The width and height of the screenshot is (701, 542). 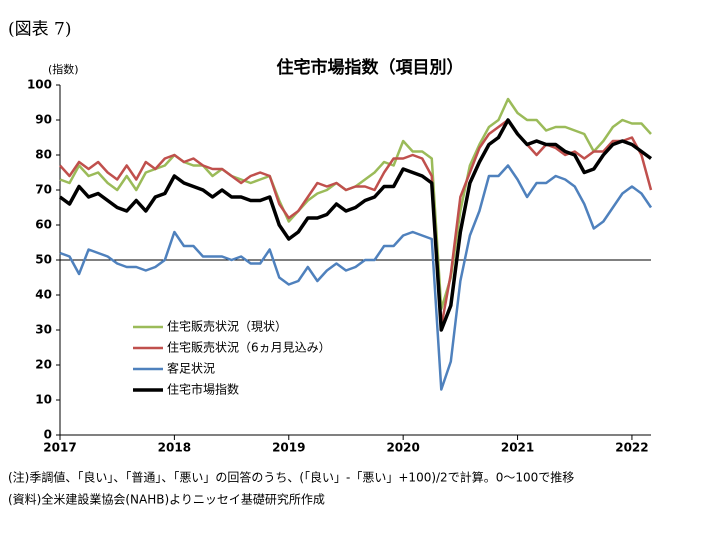 I want to click on legend-label: 住宅販売状況（現状）, so click(x=227, y=326).